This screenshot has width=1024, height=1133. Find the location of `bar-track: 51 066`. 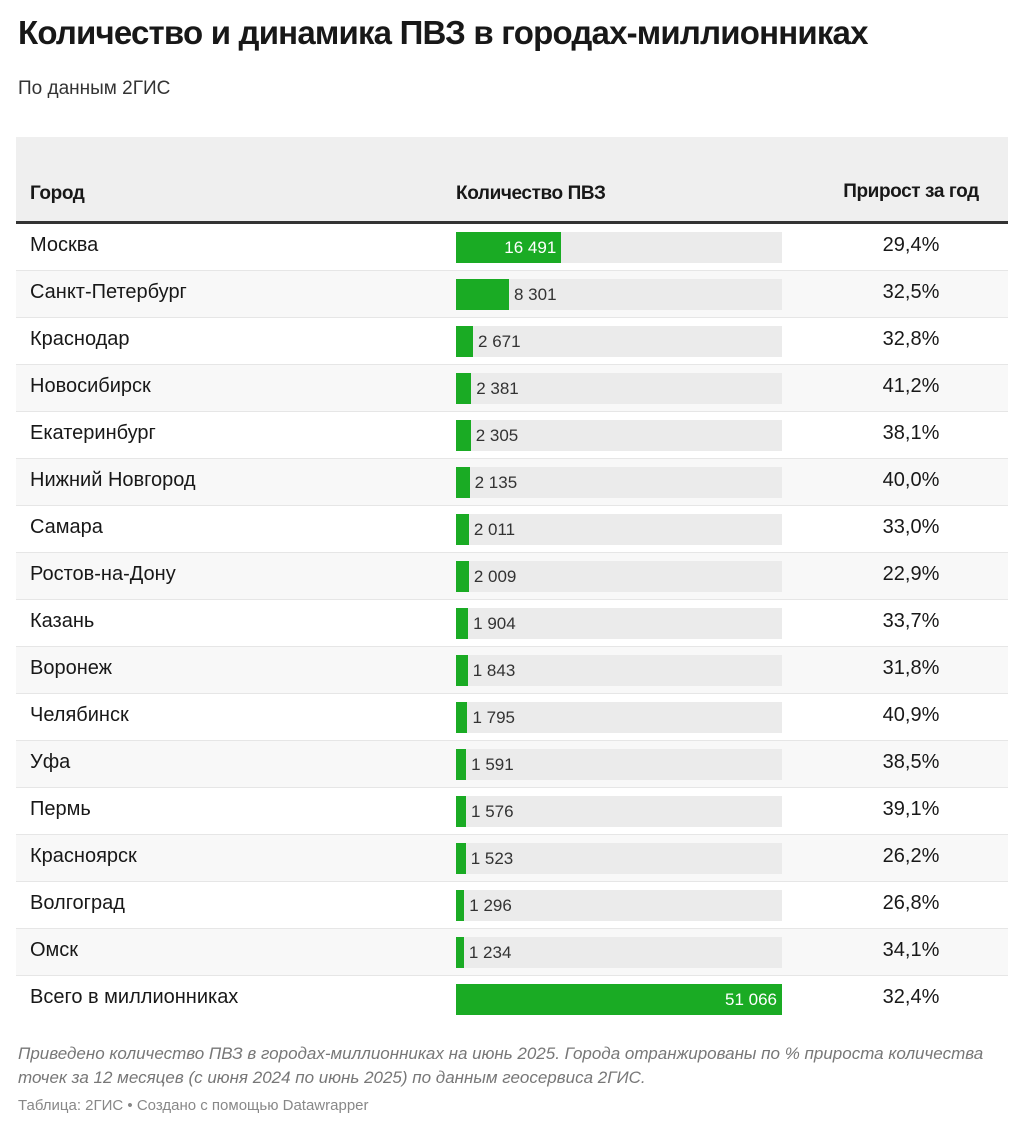

bar-track: 51 066 is located at coordinates (619, 999).